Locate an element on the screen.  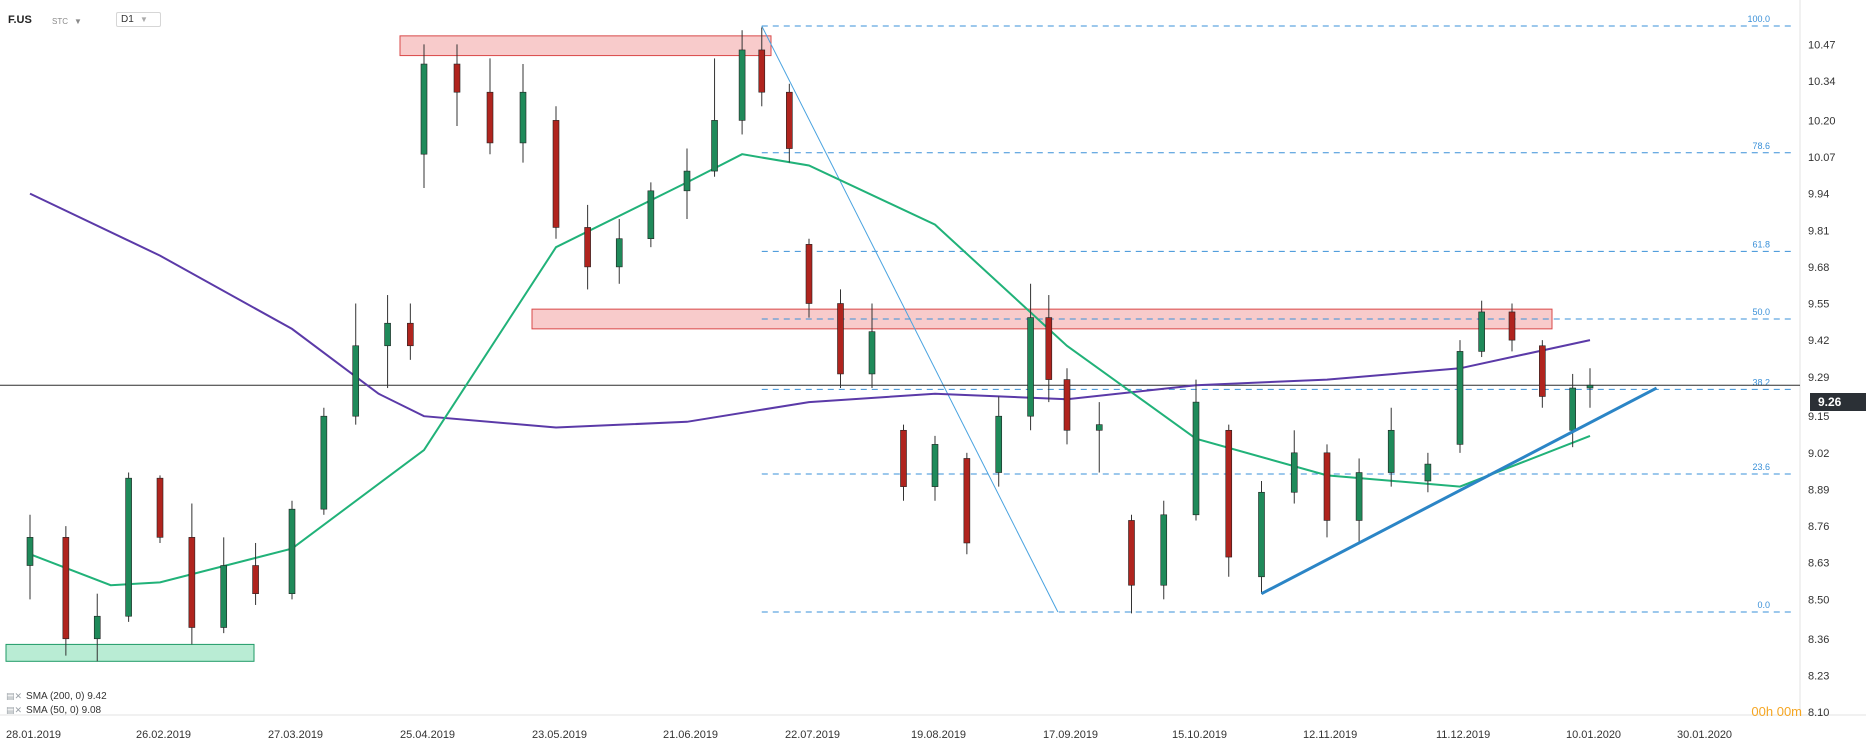
y-tick-label: 9.15 is located at coordinates (1818, 417).